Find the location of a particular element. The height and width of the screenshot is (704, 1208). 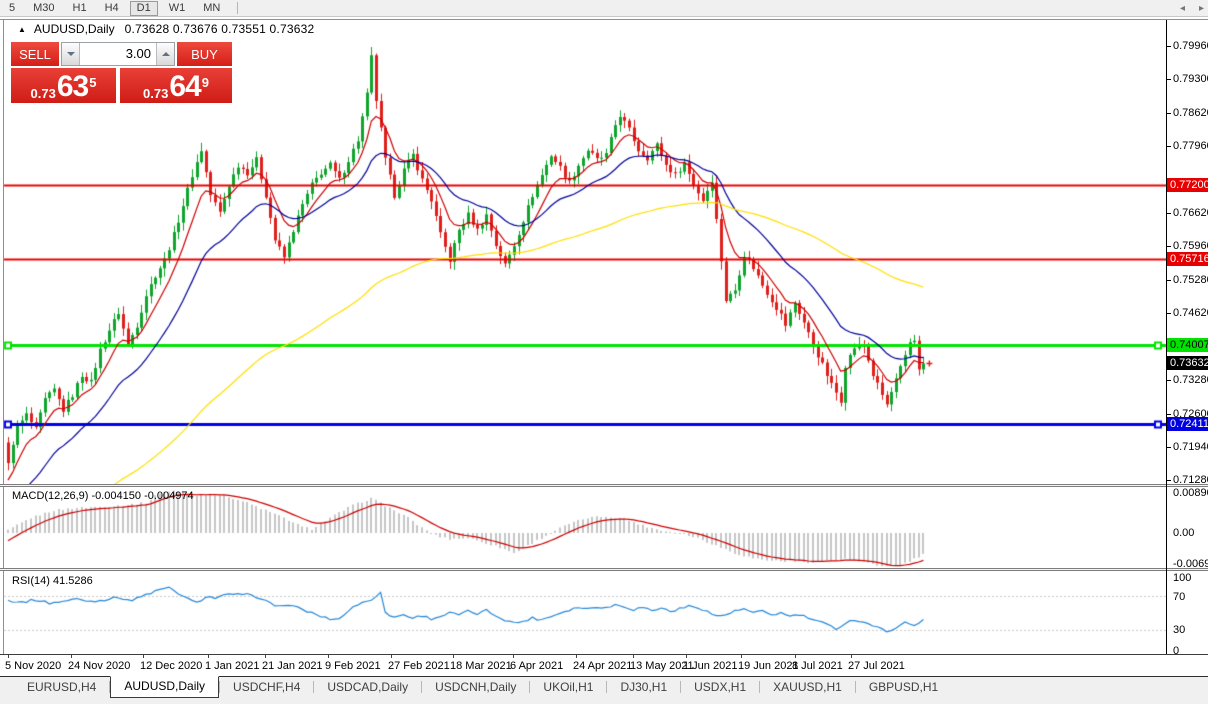

volume-input: 3.00 is located at coordinates (118, 54).